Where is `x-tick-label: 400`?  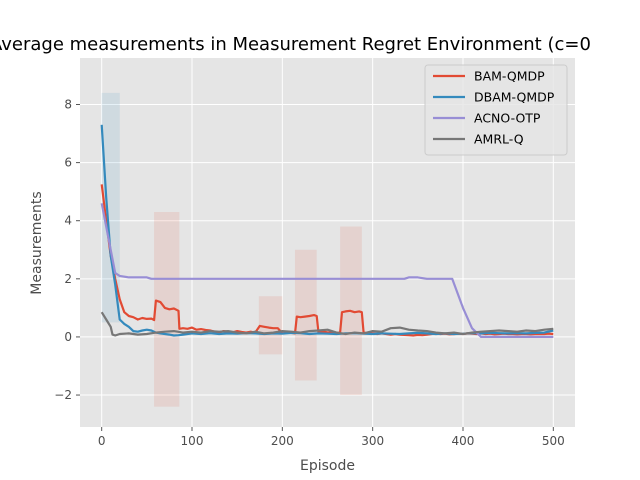
x-tick-label: 400 is located at coordinates (463, 441).